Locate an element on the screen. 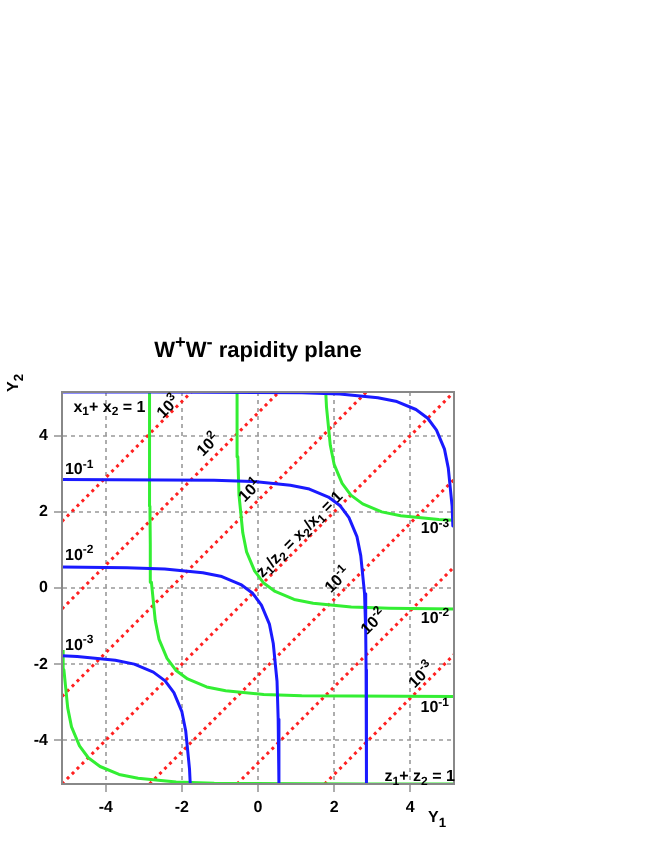 The image size is (654, 846). x-axis-title: Y$_{1}$ is located at coordinates (437, 820).